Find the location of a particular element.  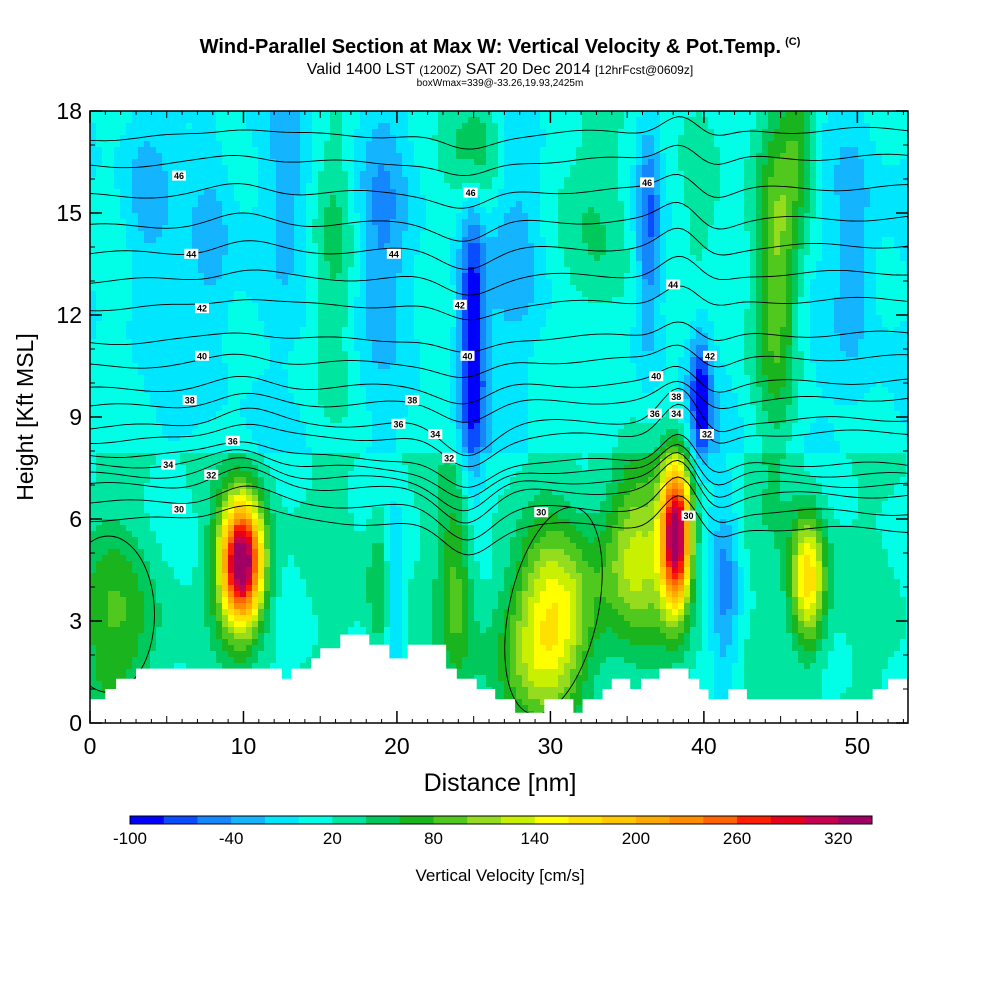

isentrope-label-text: 38 is located at coordinates (190, 401).